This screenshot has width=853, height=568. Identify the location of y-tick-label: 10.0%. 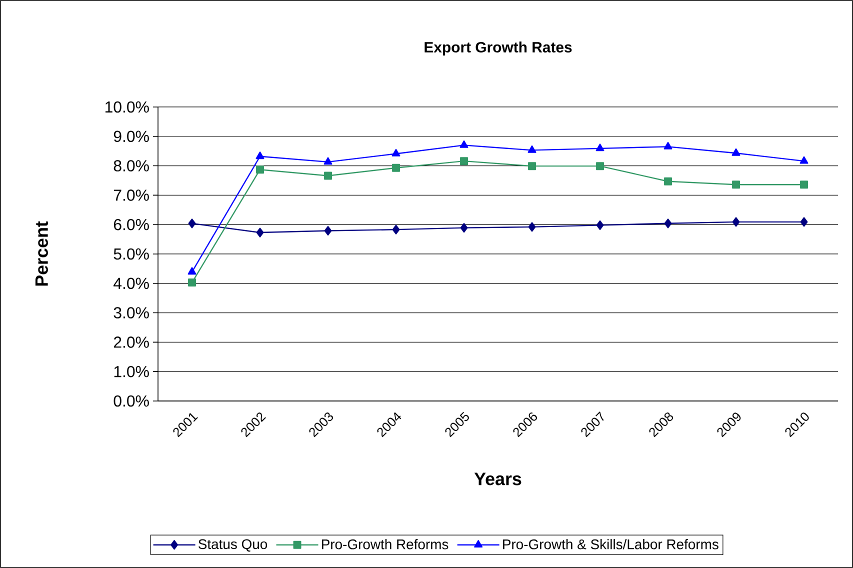
(127, 107).